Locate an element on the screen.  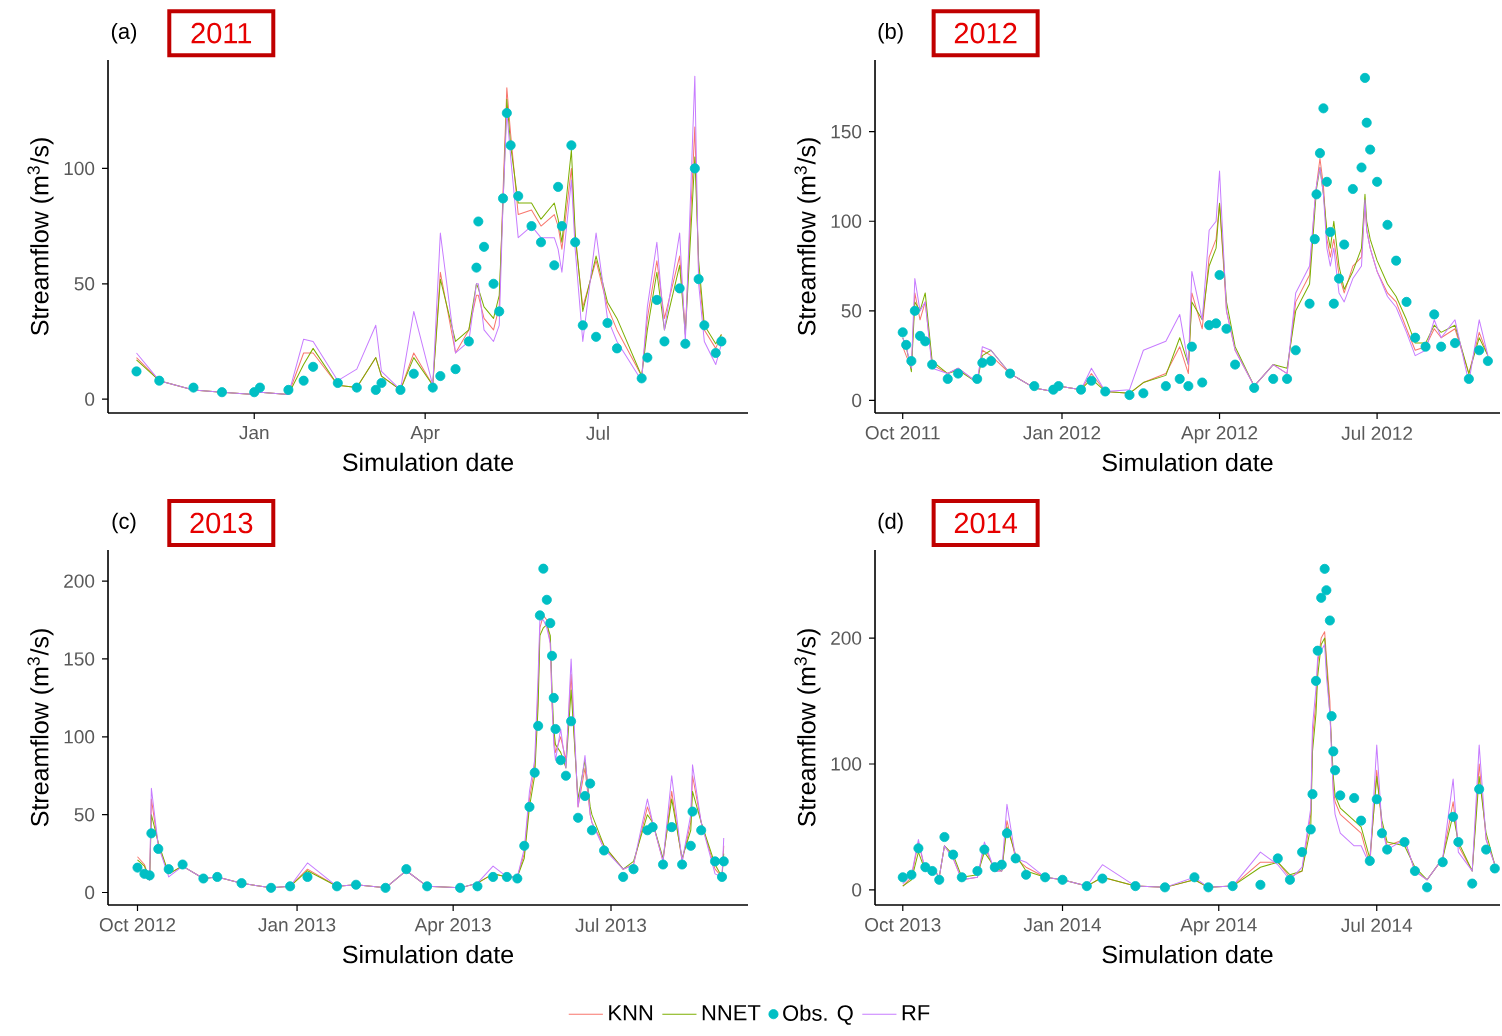
chart-title: (b) is located at coordinates (890, 33).